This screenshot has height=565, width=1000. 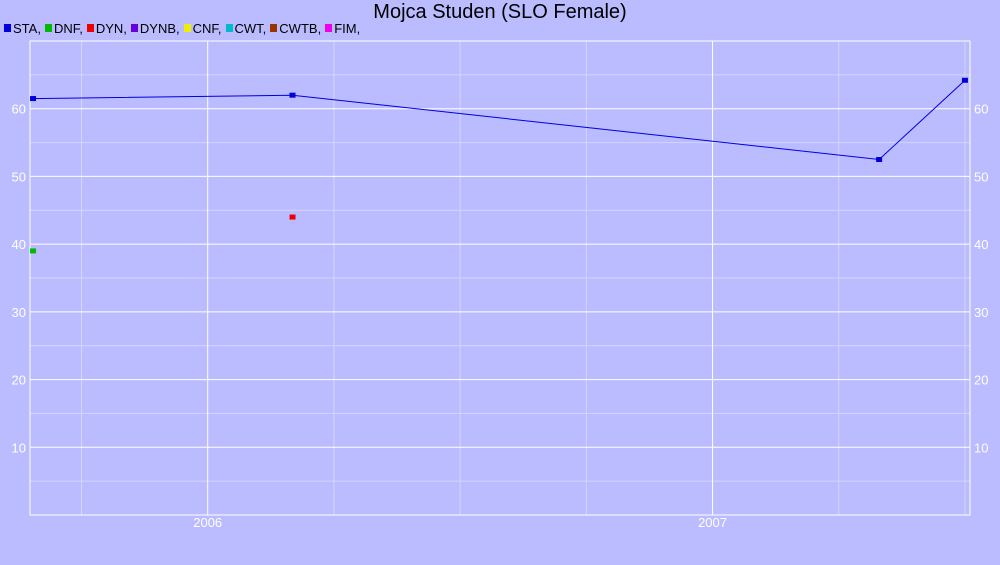 I want to click on legend-item-dynb: DYNB,, so click(x=155, y=28).